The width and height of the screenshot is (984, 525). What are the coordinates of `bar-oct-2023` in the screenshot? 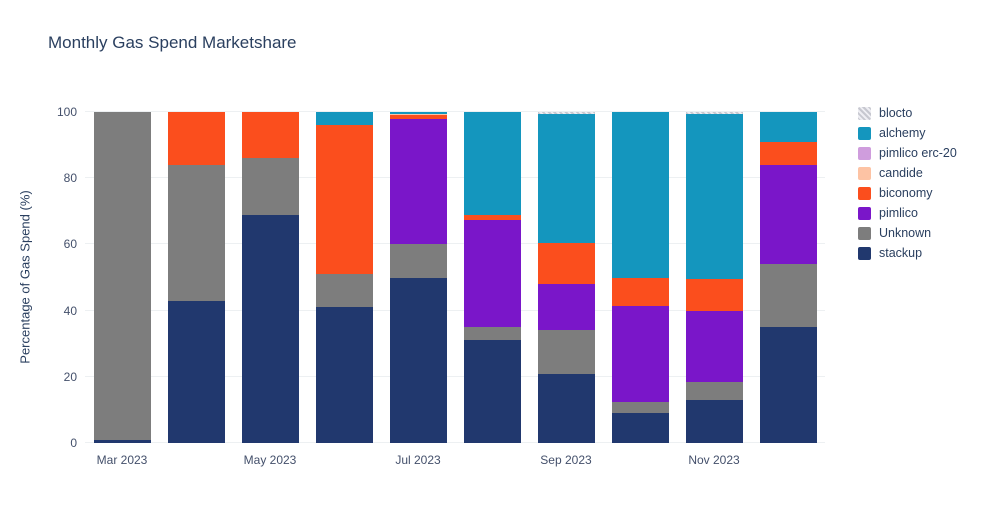 It's located at (640, 277).